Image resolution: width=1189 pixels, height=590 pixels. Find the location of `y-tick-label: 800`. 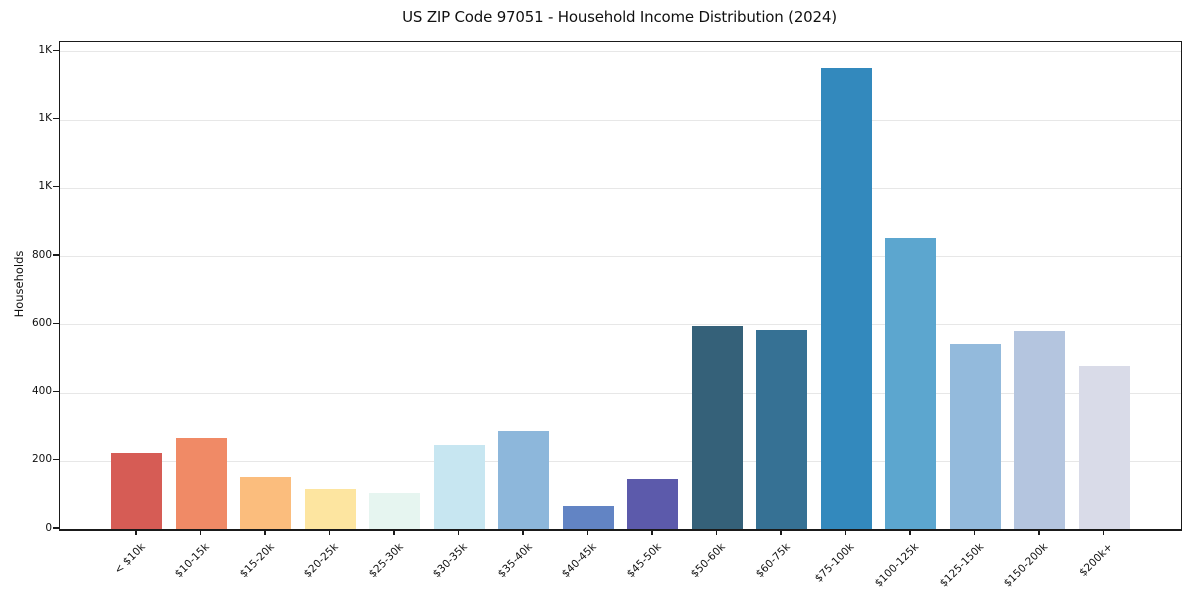

y-tick-label: 800 is located at coordinates (41, 254).